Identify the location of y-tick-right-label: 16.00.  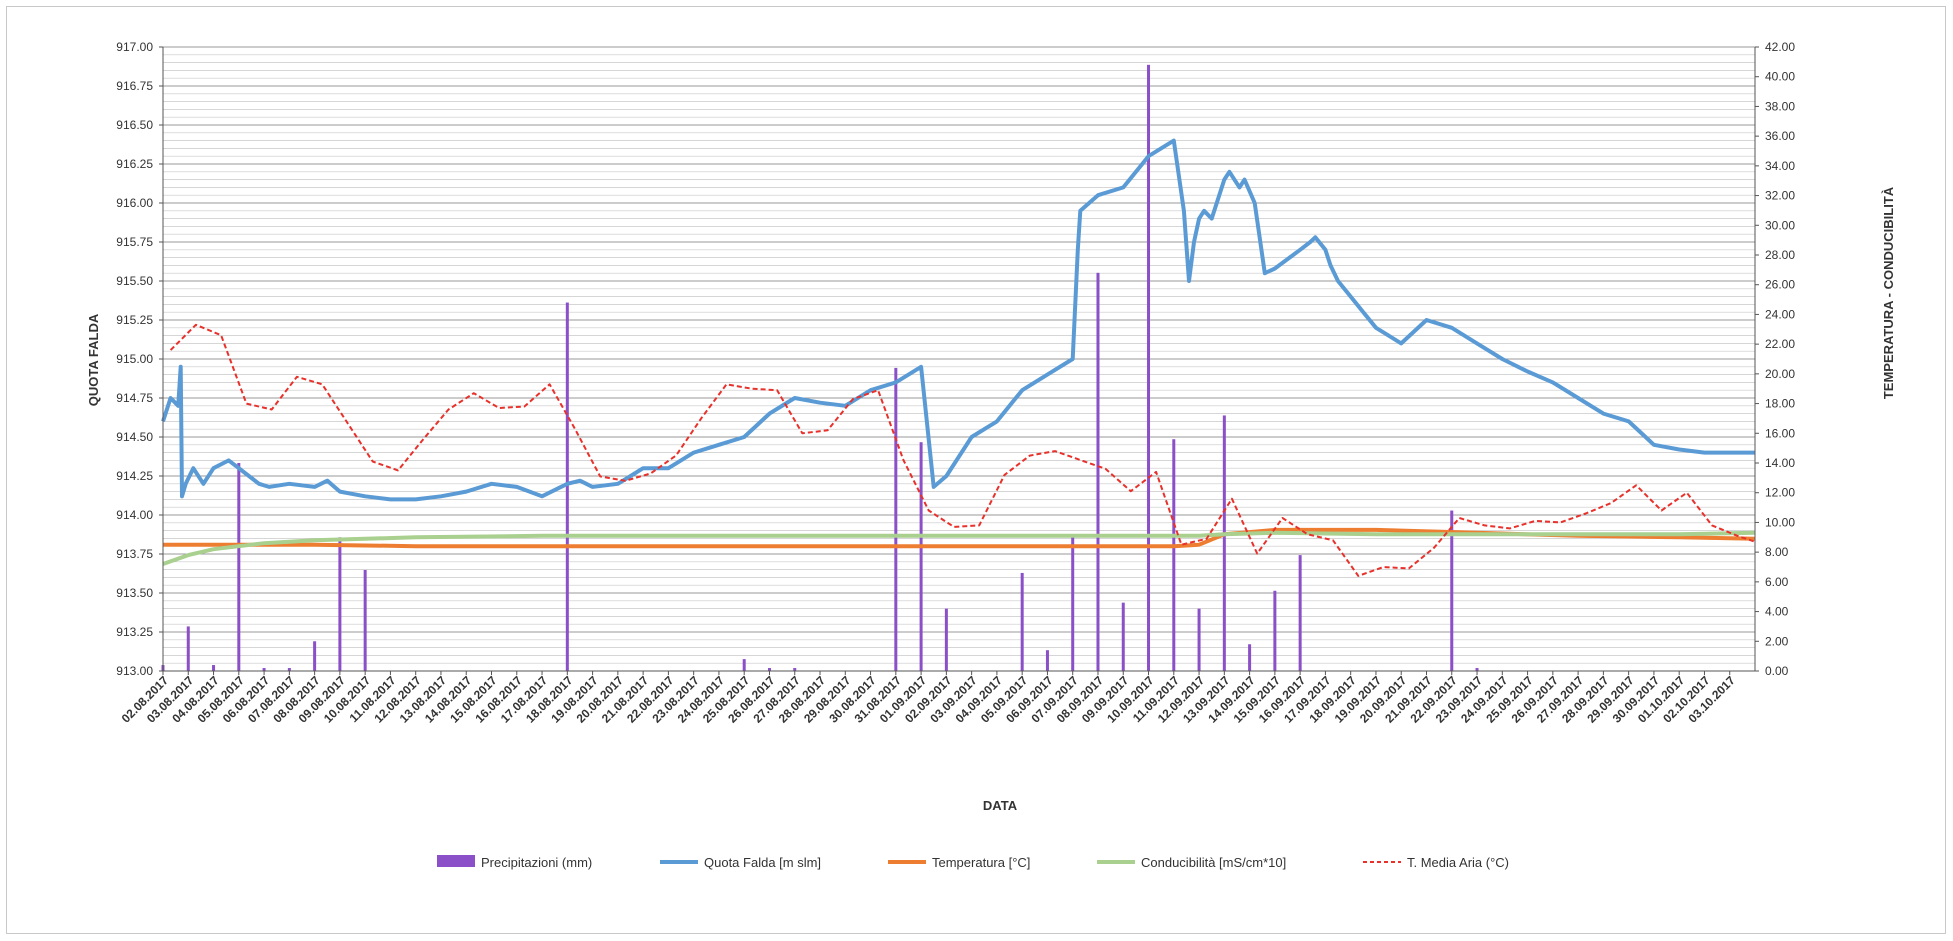
(1780, 433).